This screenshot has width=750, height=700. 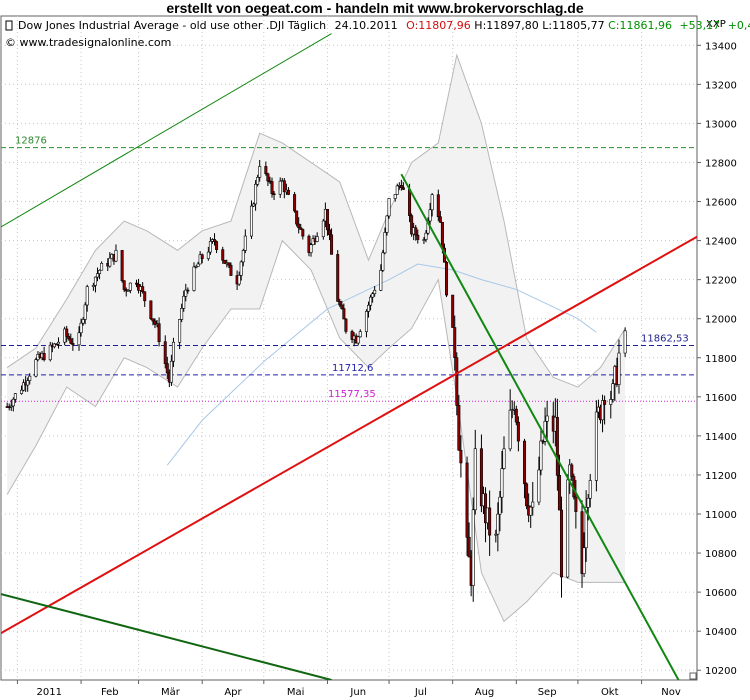 What do you see at coordinates (610, 692) in the screenshot?
I see `x-tick-label: Okt` at bounding box center [610, 692].